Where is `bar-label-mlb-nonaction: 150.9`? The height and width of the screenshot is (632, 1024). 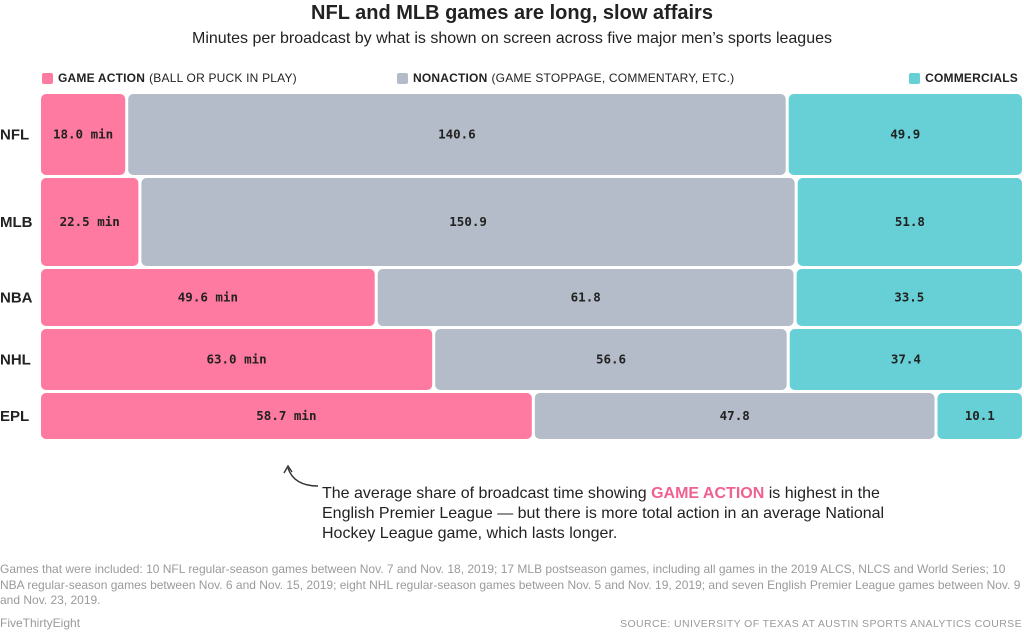
bar-label-mlb-nonaction: 150.9 is located at coordinates (468, 221).